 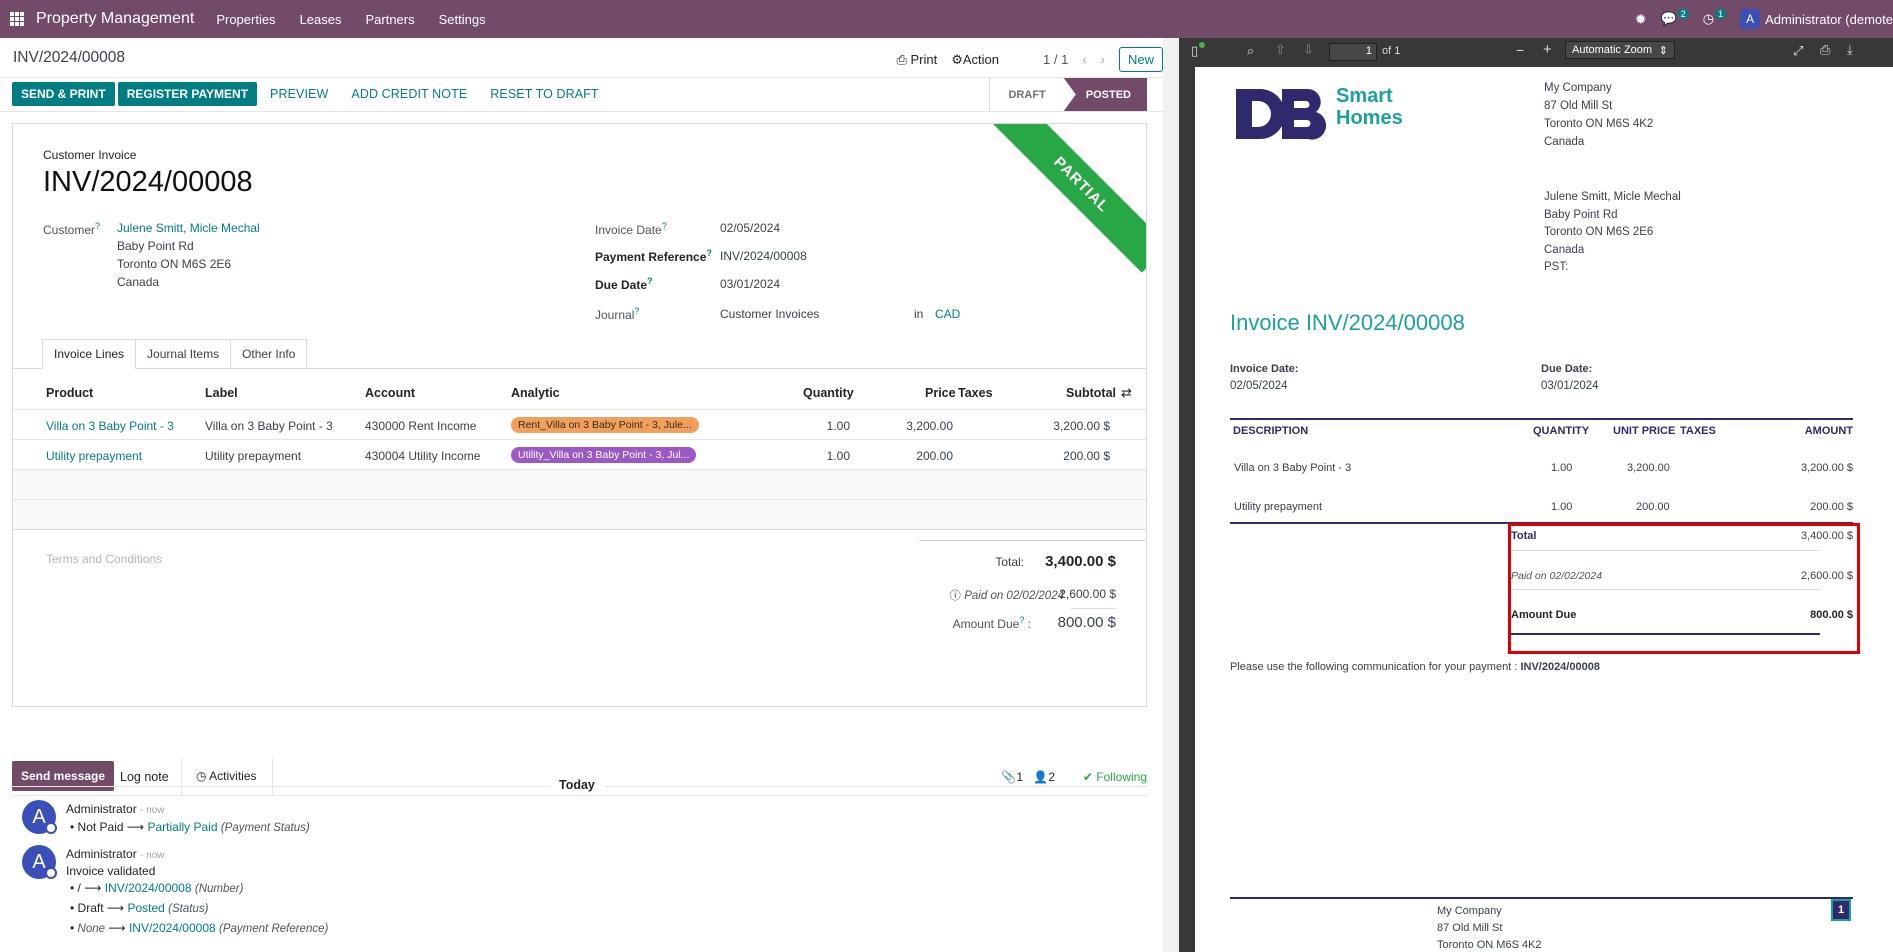 I want to click on pager-value: 1 / 1, so click(x=1056, y=59).